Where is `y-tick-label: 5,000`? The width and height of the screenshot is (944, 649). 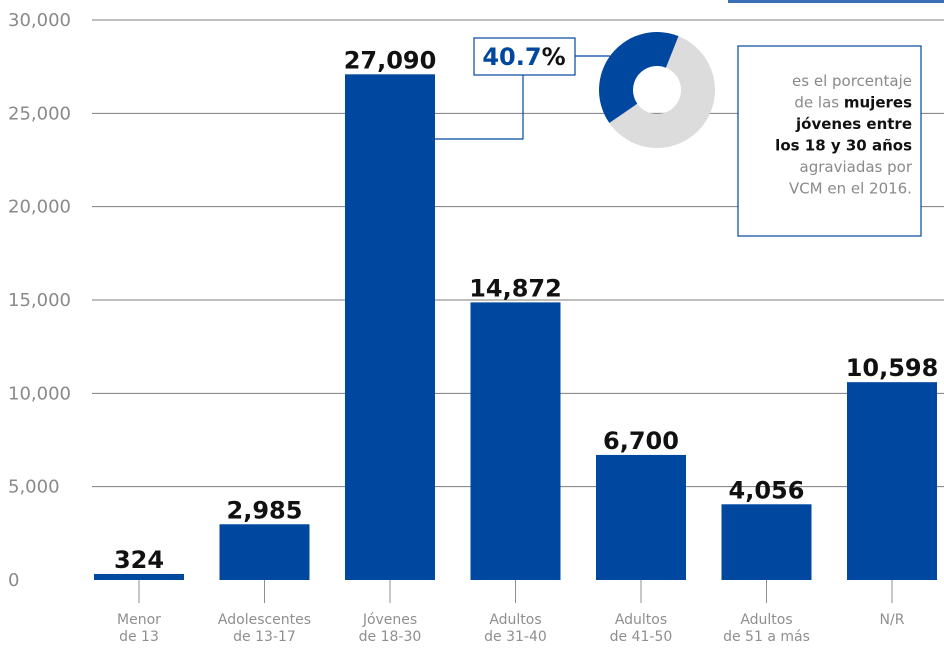 y-tick-label: 5,000 is located at coordinates (34, 487).